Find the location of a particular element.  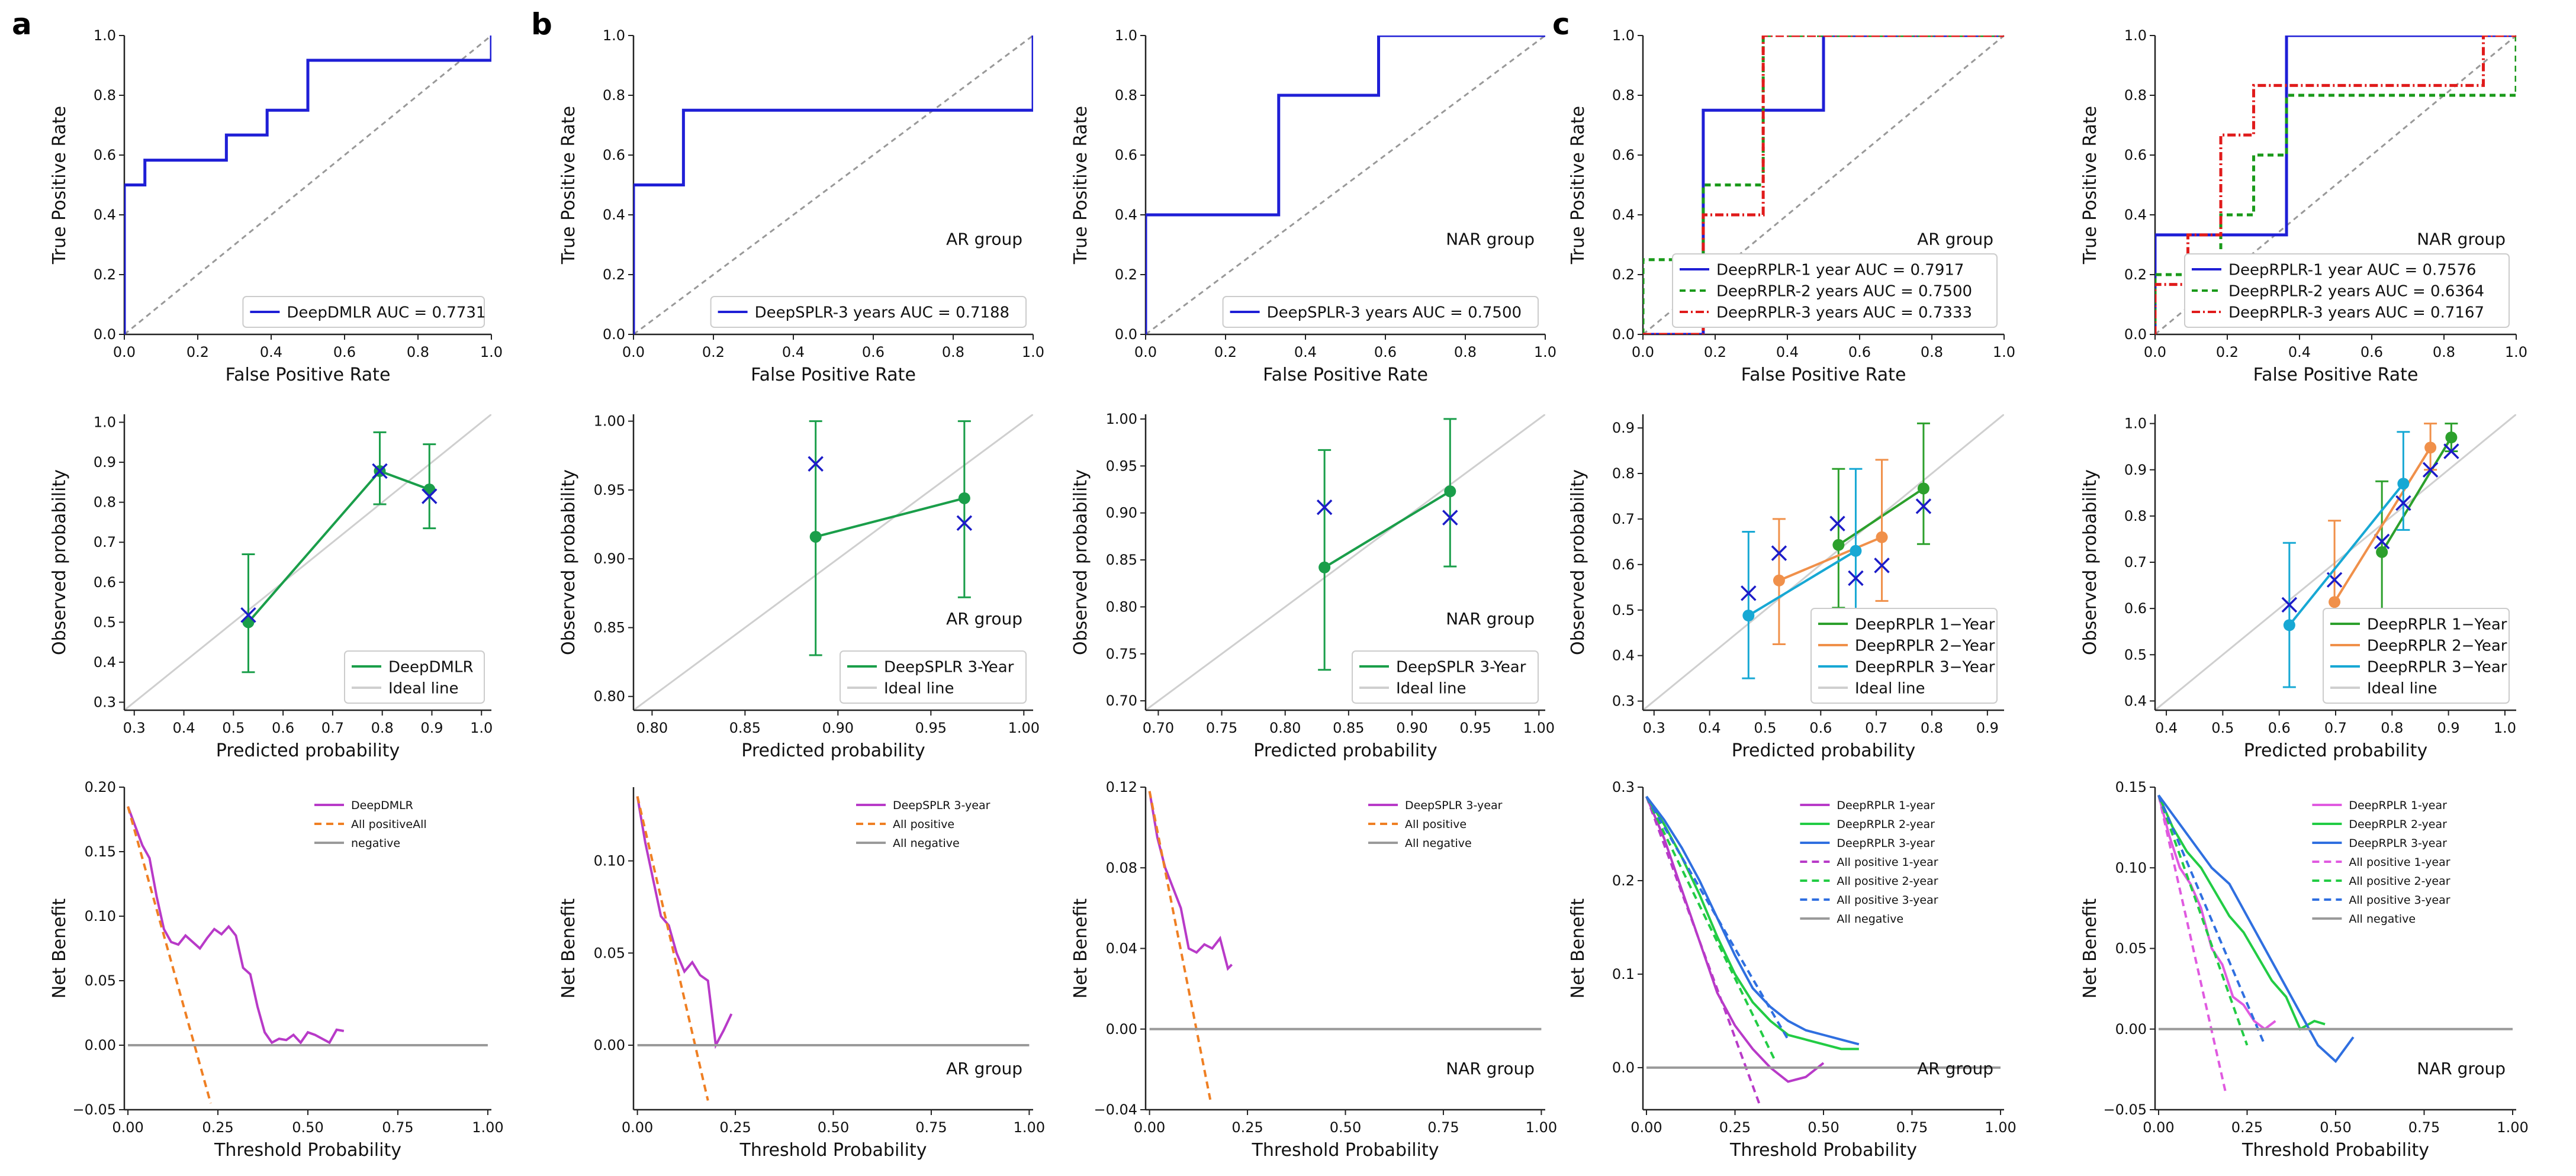

legend: DeepDMLR Ideal line is located at coordinates (415, 677).